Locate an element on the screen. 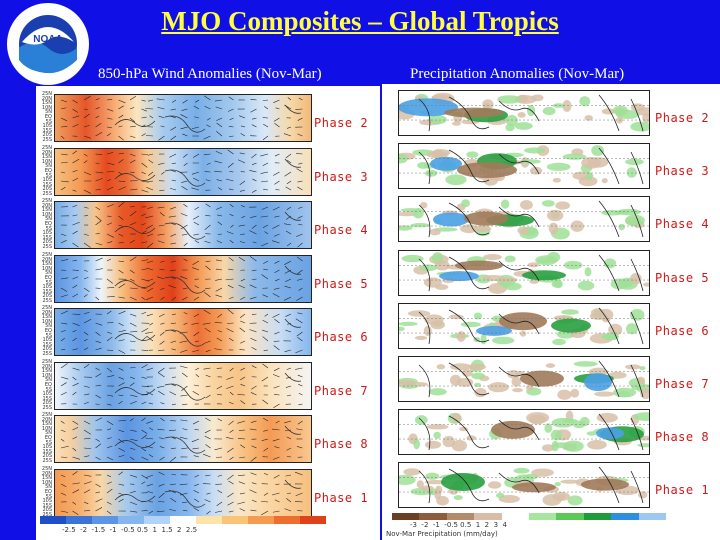  wind-phase-label: Phase 2 is located at coordinates (341, 123).